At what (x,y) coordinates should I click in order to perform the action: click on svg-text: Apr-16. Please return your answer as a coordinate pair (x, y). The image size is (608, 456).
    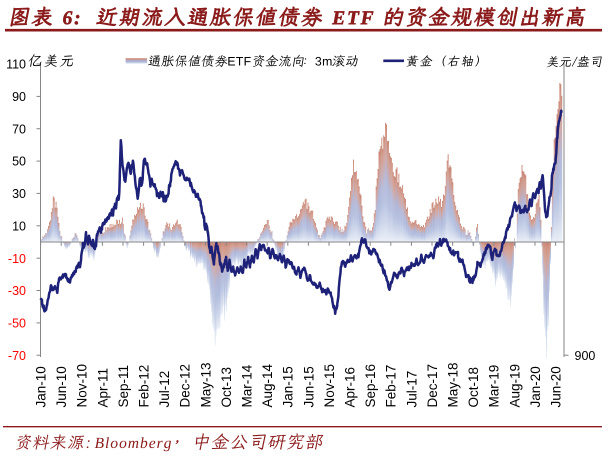
    Looking at the image, I should click on (350, 387).